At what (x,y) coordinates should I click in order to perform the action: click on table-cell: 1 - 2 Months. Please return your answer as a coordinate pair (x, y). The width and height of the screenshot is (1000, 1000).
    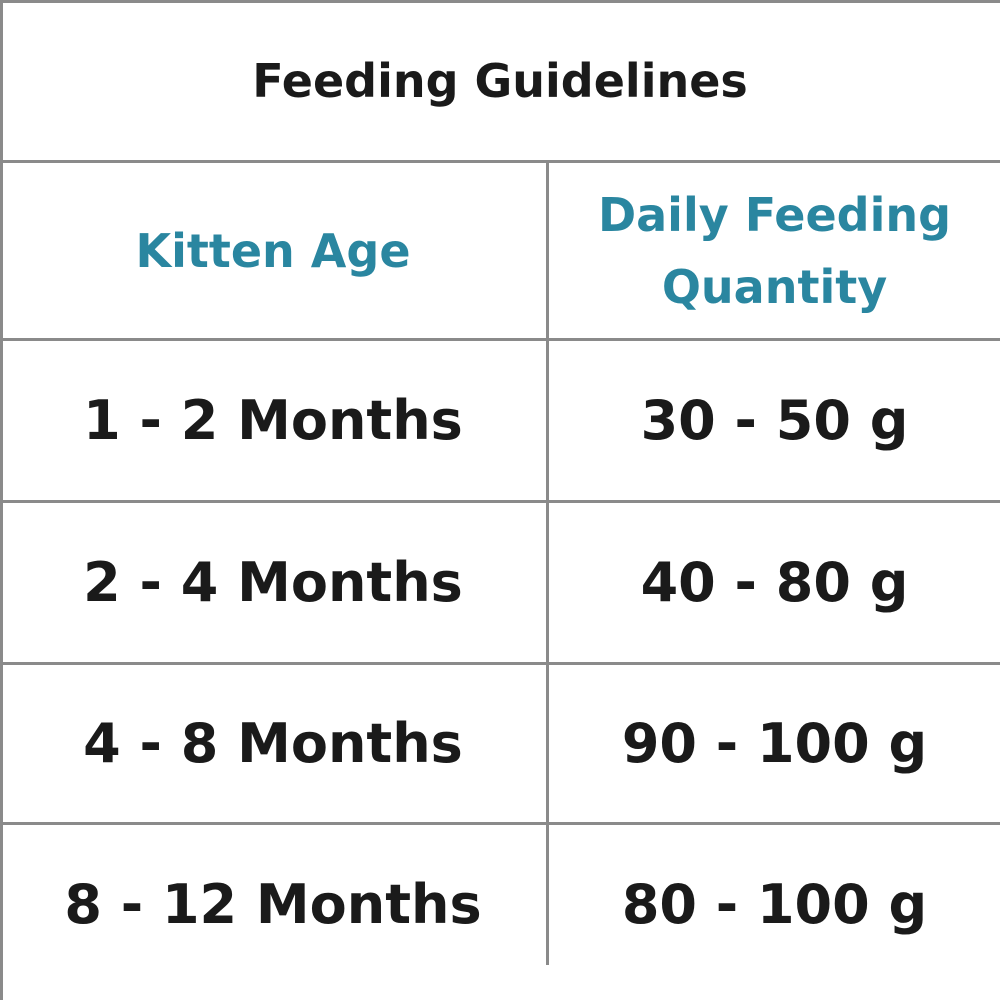
    Looking at the image, I should click on (273, 420).